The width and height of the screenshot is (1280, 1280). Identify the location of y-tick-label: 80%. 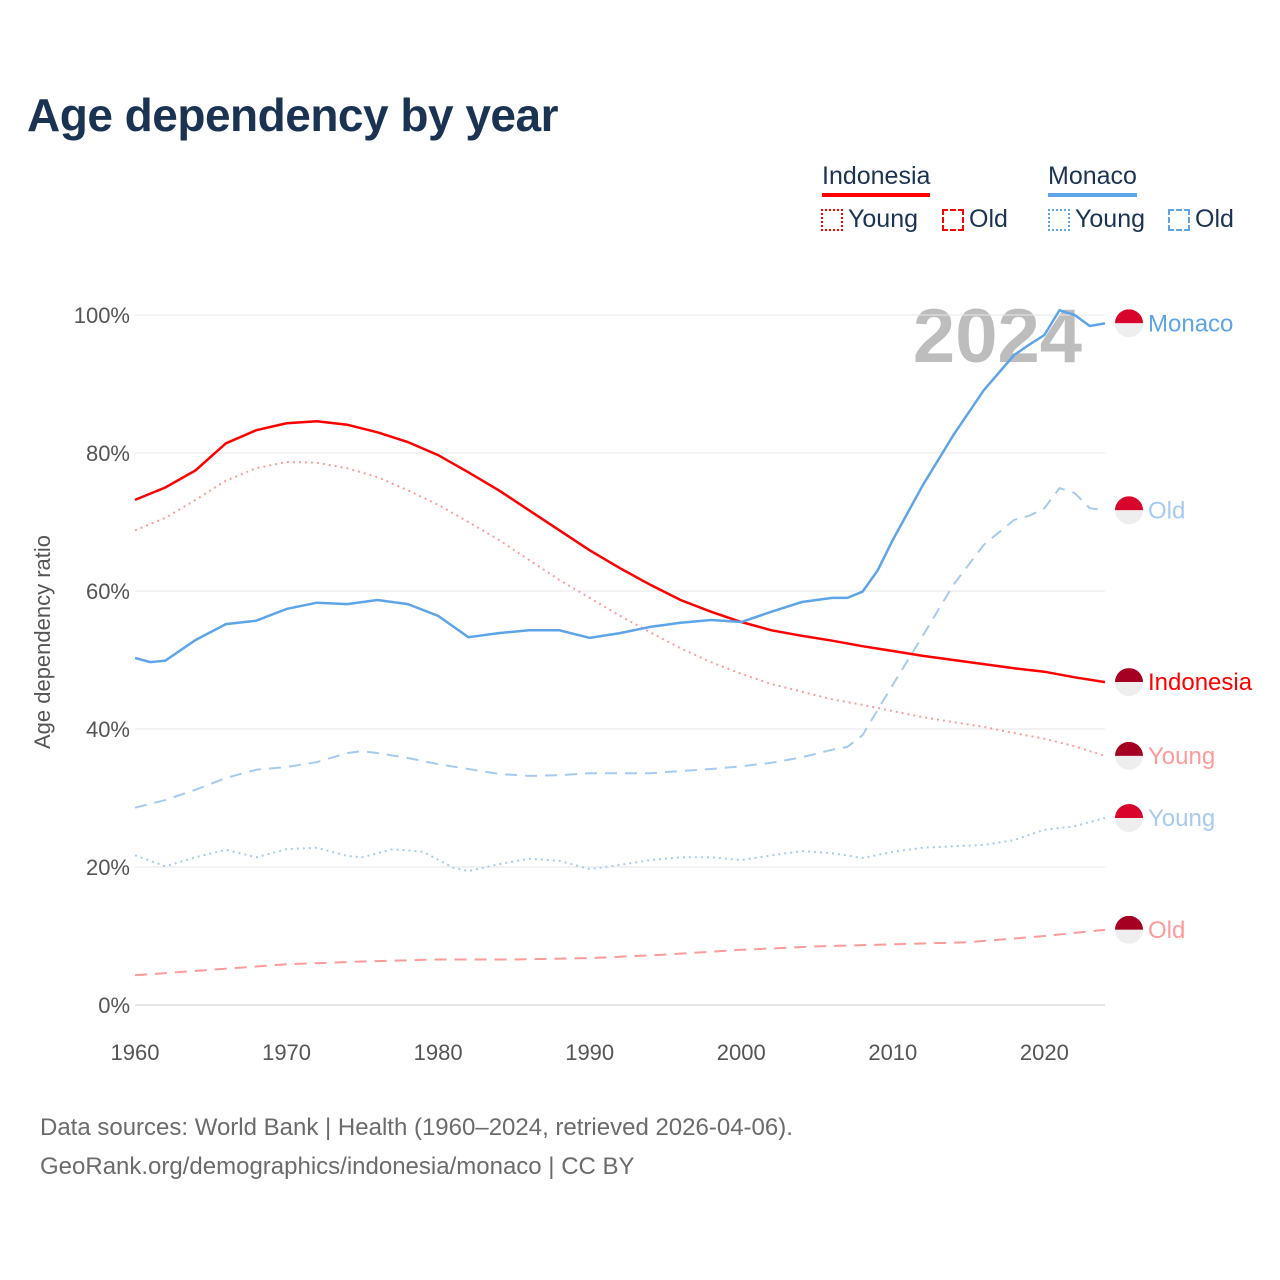
(108, 453).